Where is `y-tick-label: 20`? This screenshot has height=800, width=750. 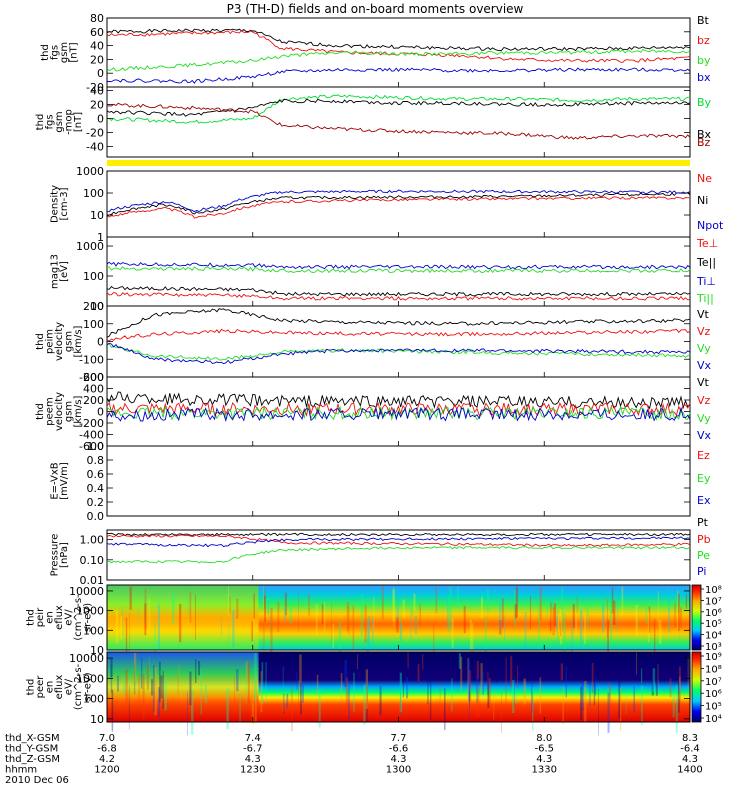 y-tick-label: 20 is located at coordinates (97, 105).